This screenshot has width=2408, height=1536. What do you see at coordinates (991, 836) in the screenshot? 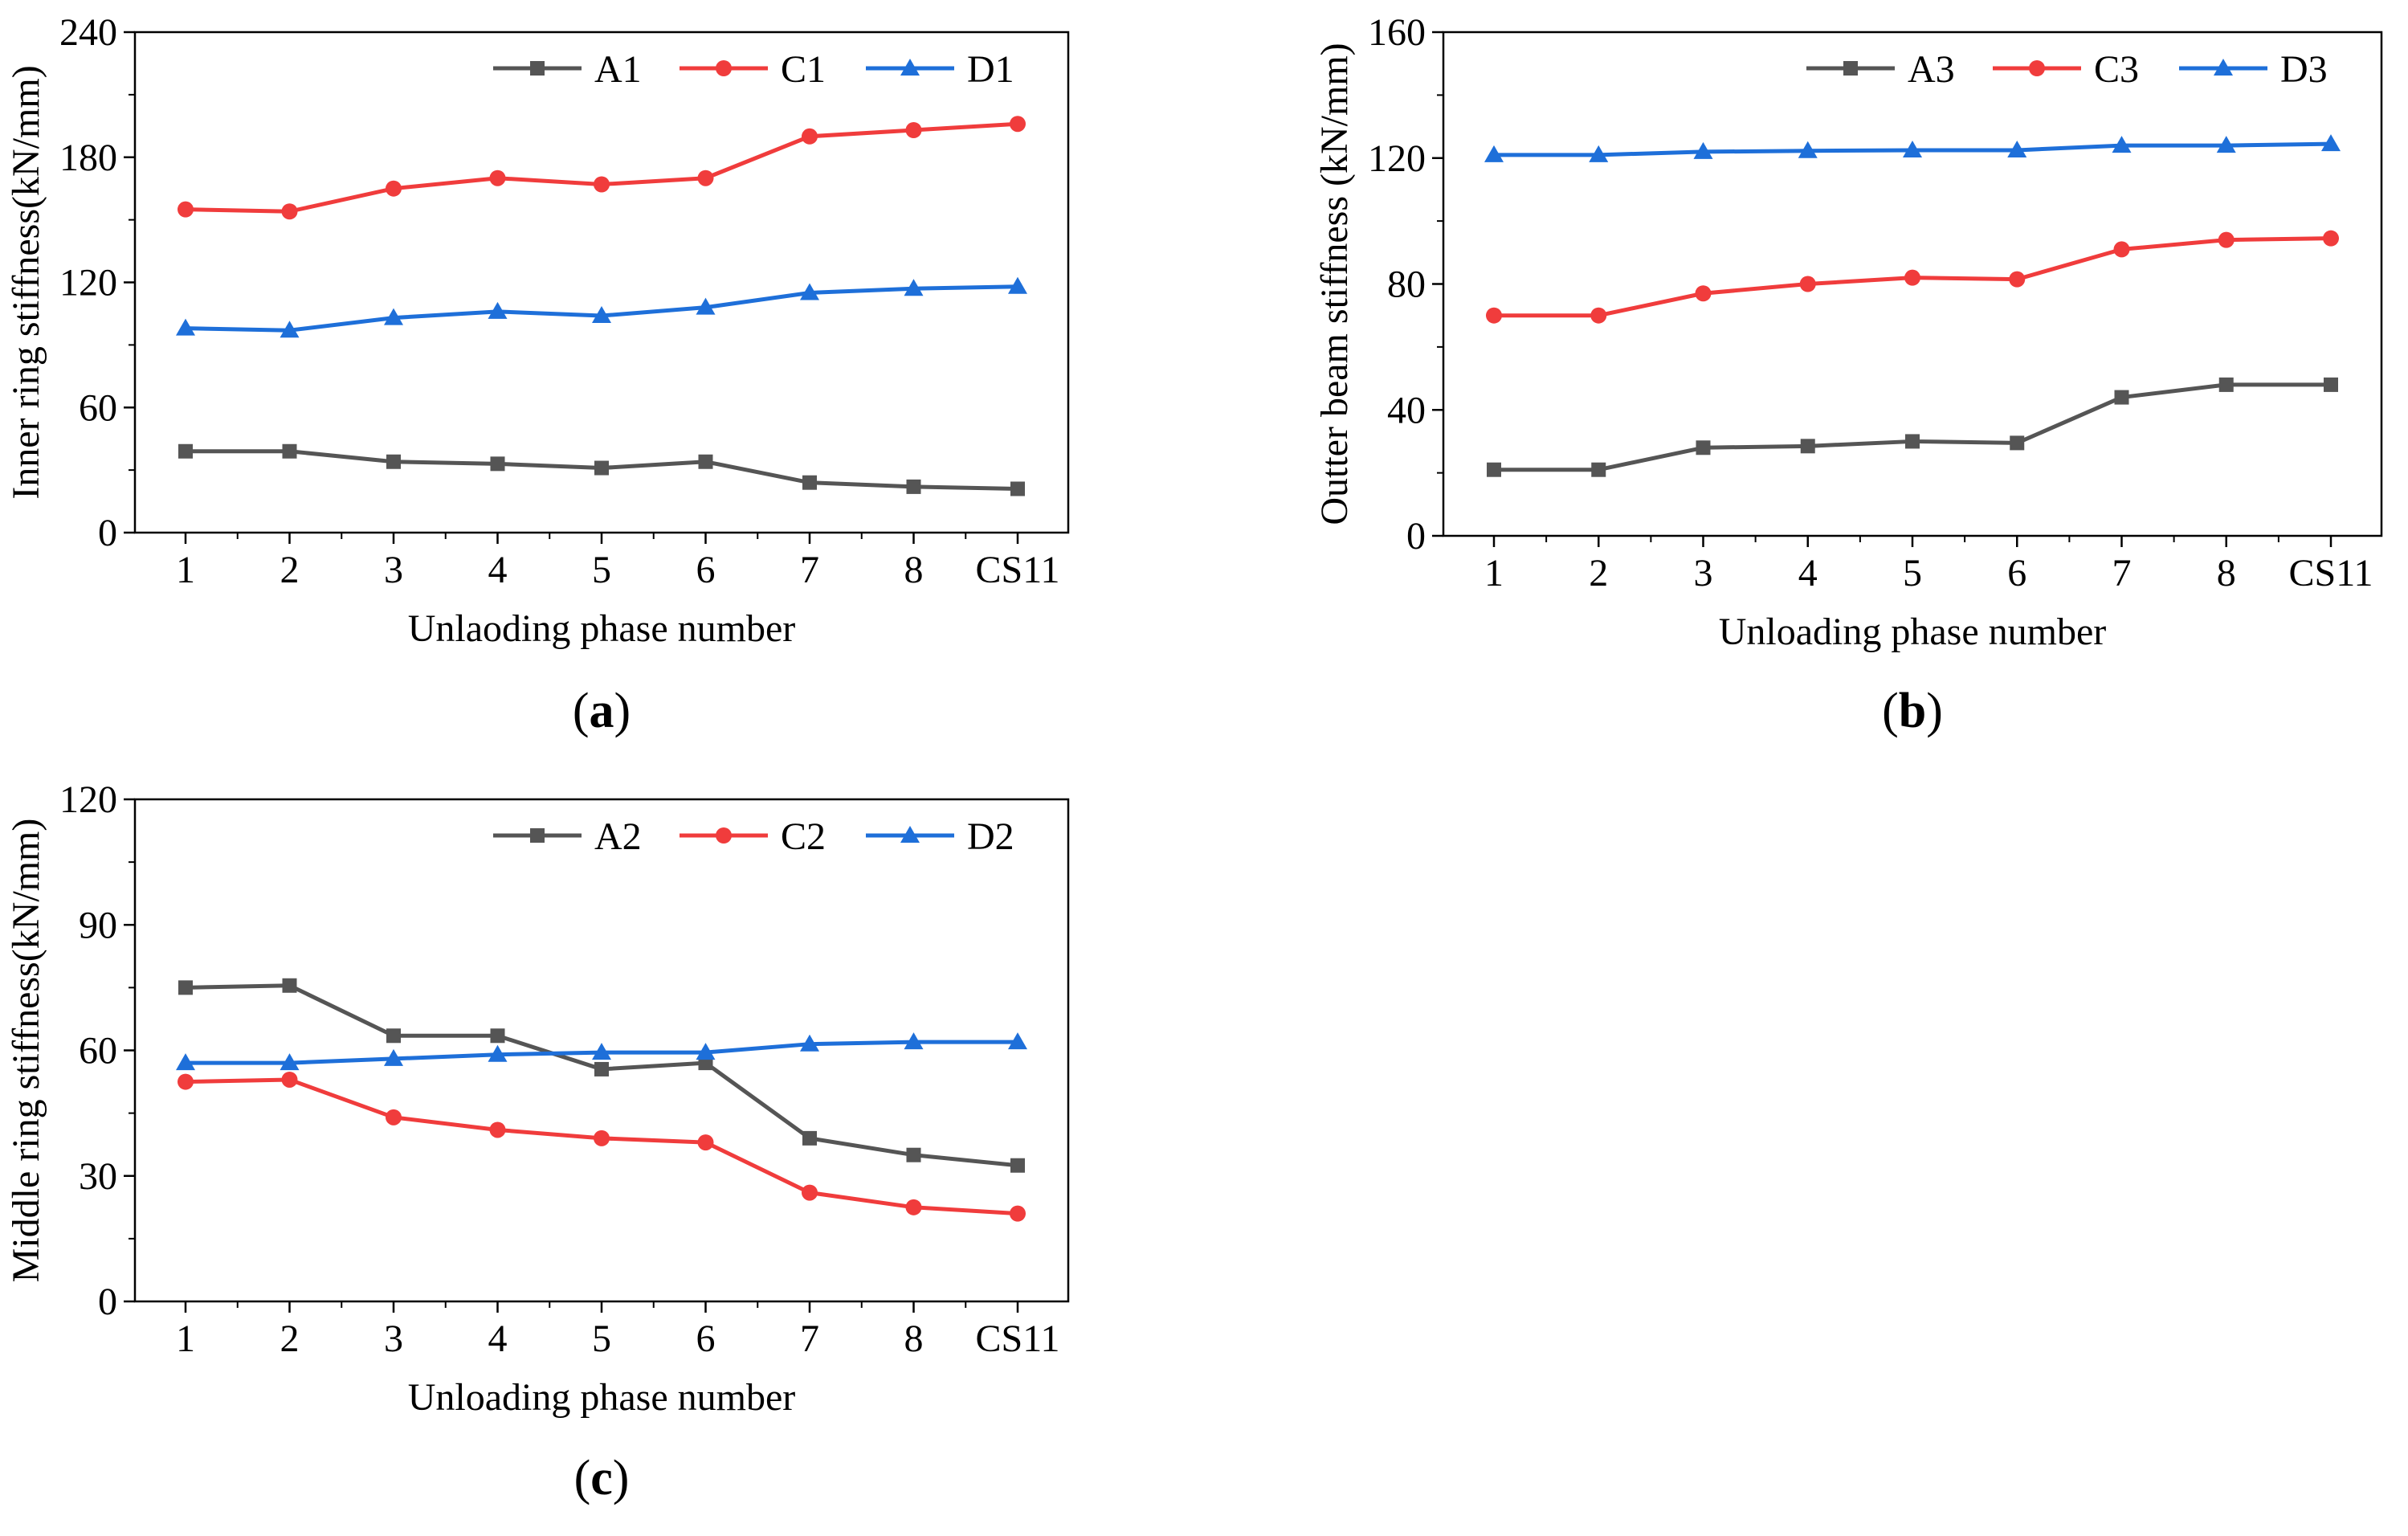
I see `legend-label: D2` at bounding box center [991, 836].